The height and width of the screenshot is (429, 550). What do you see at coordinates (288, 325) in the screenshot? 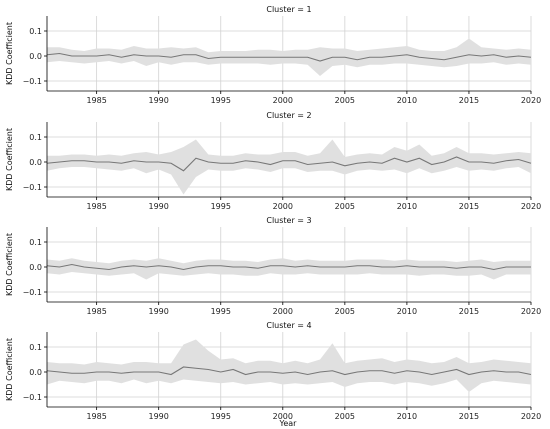
I see `panel-title: Cluster = 4` at bounding box center [288, 325].